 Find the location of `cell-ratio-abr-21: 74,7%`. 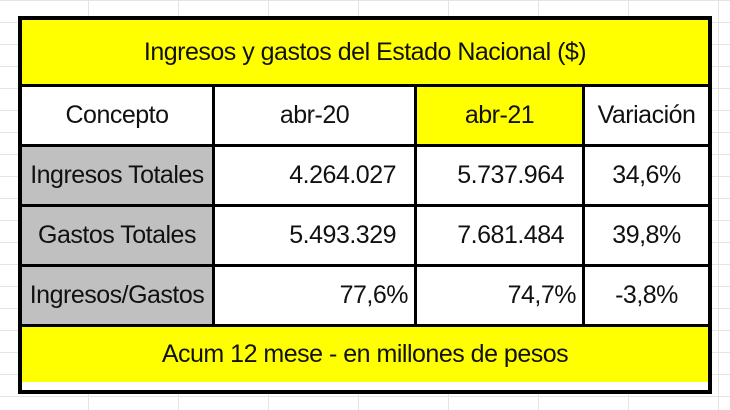

cell-ratio-abr-21: 74,7% is located at coordinates (498, 295).